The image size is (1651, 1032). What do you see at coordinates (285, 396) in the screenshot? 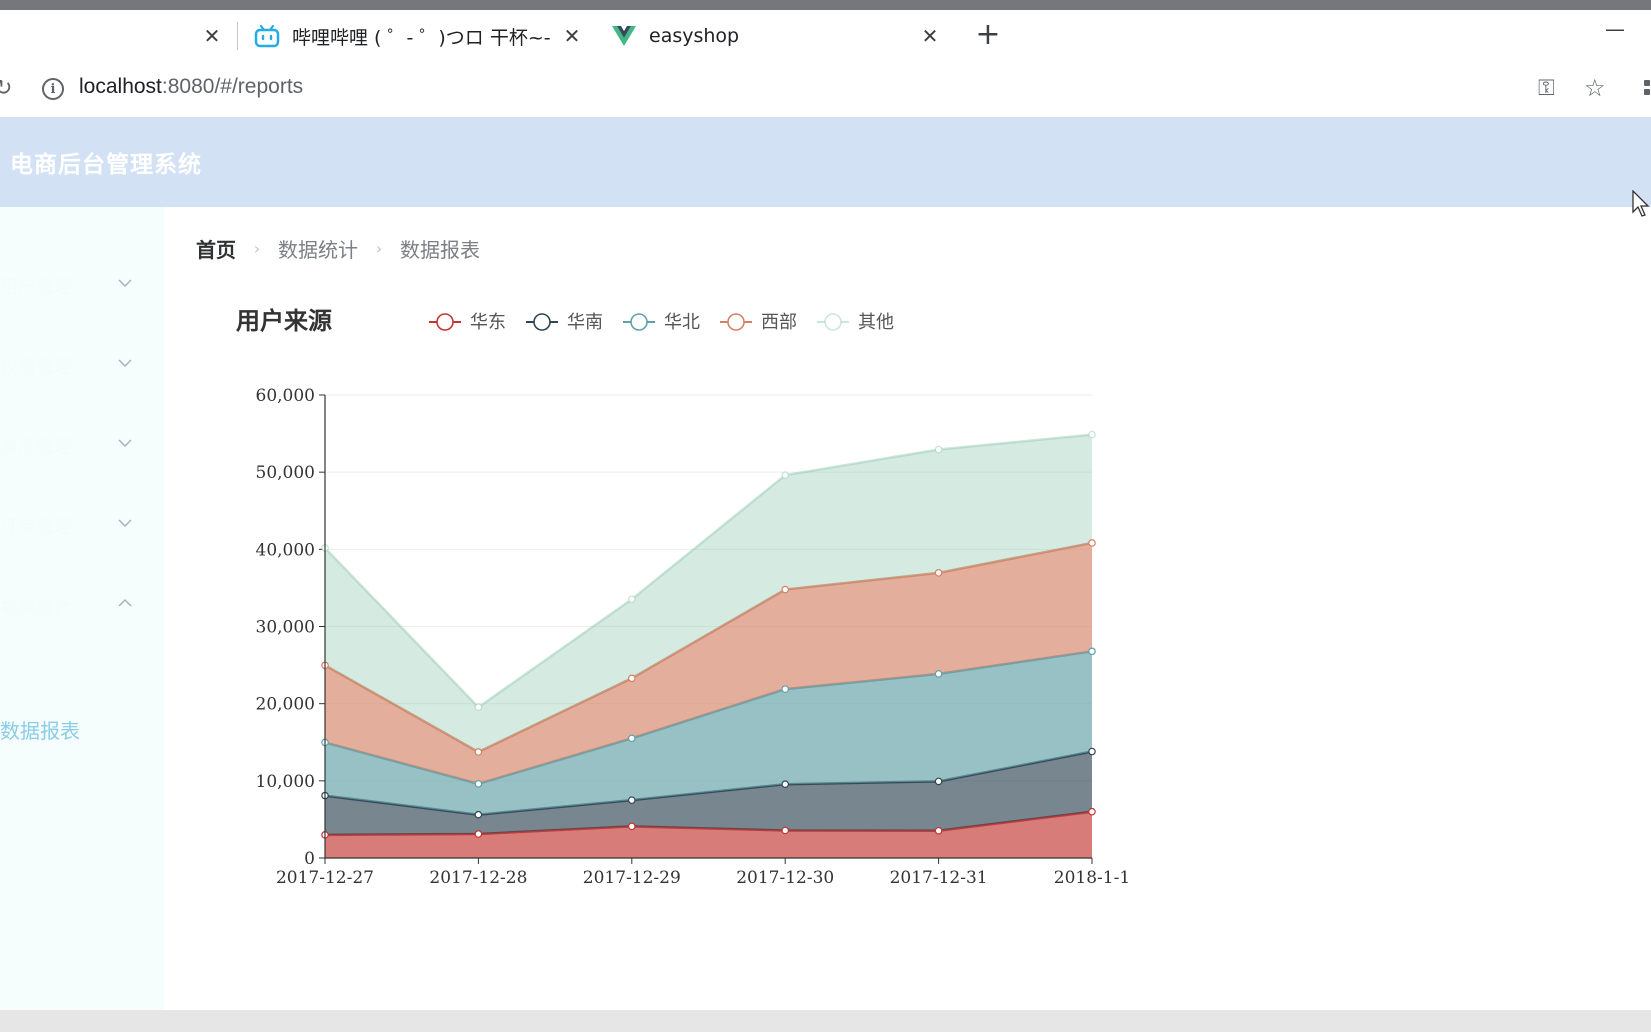
I see `y-tick-label: 60,000` at bounding box center [285, 396].